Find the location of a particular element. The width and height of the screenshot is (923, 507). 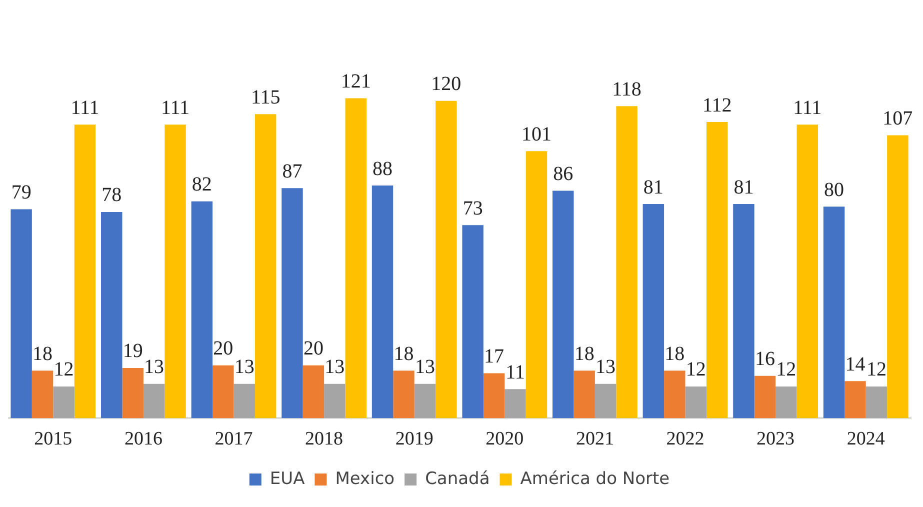

data-label: 118 is located at coordinates (627, 89).